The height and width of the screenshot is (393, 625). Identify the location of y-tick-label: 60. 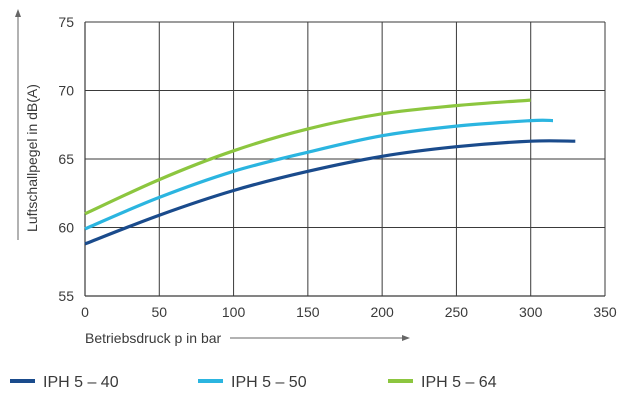
(66, 228).